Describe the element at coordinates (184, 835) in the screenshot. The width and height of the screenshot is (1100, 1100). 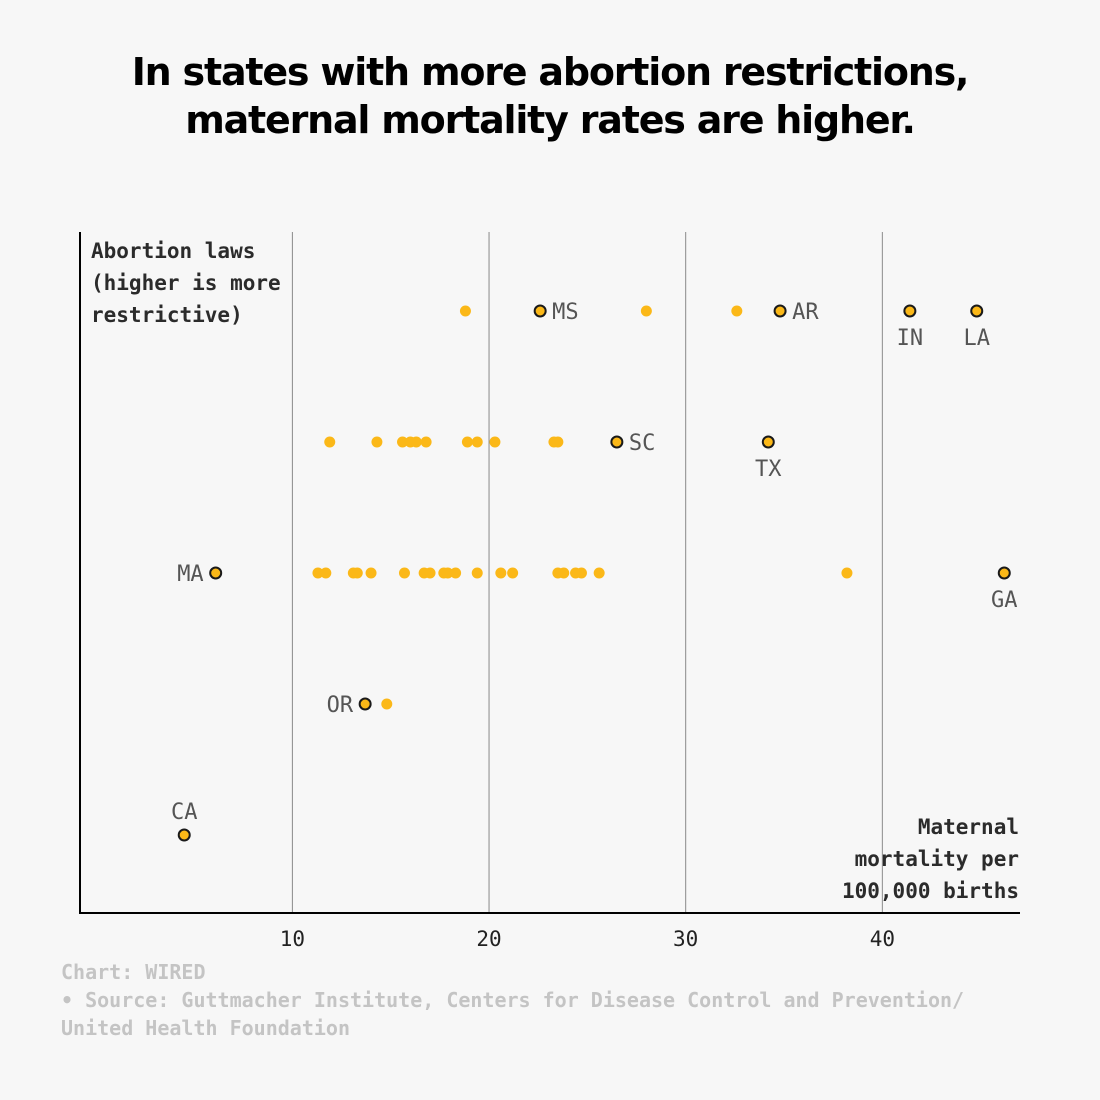
I see `highlighted-point-ca` at that location.